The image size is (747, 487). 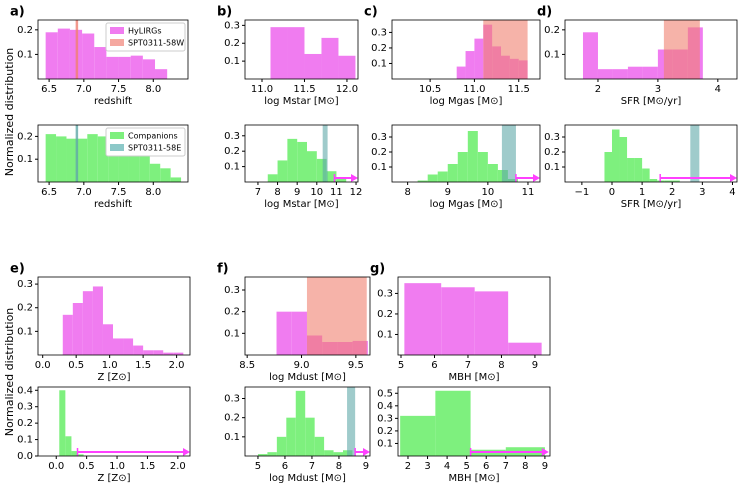 What do you see at coordinates (145, 142) in the screenshot?
I see `legend-box` at bounding box center [145, 142].